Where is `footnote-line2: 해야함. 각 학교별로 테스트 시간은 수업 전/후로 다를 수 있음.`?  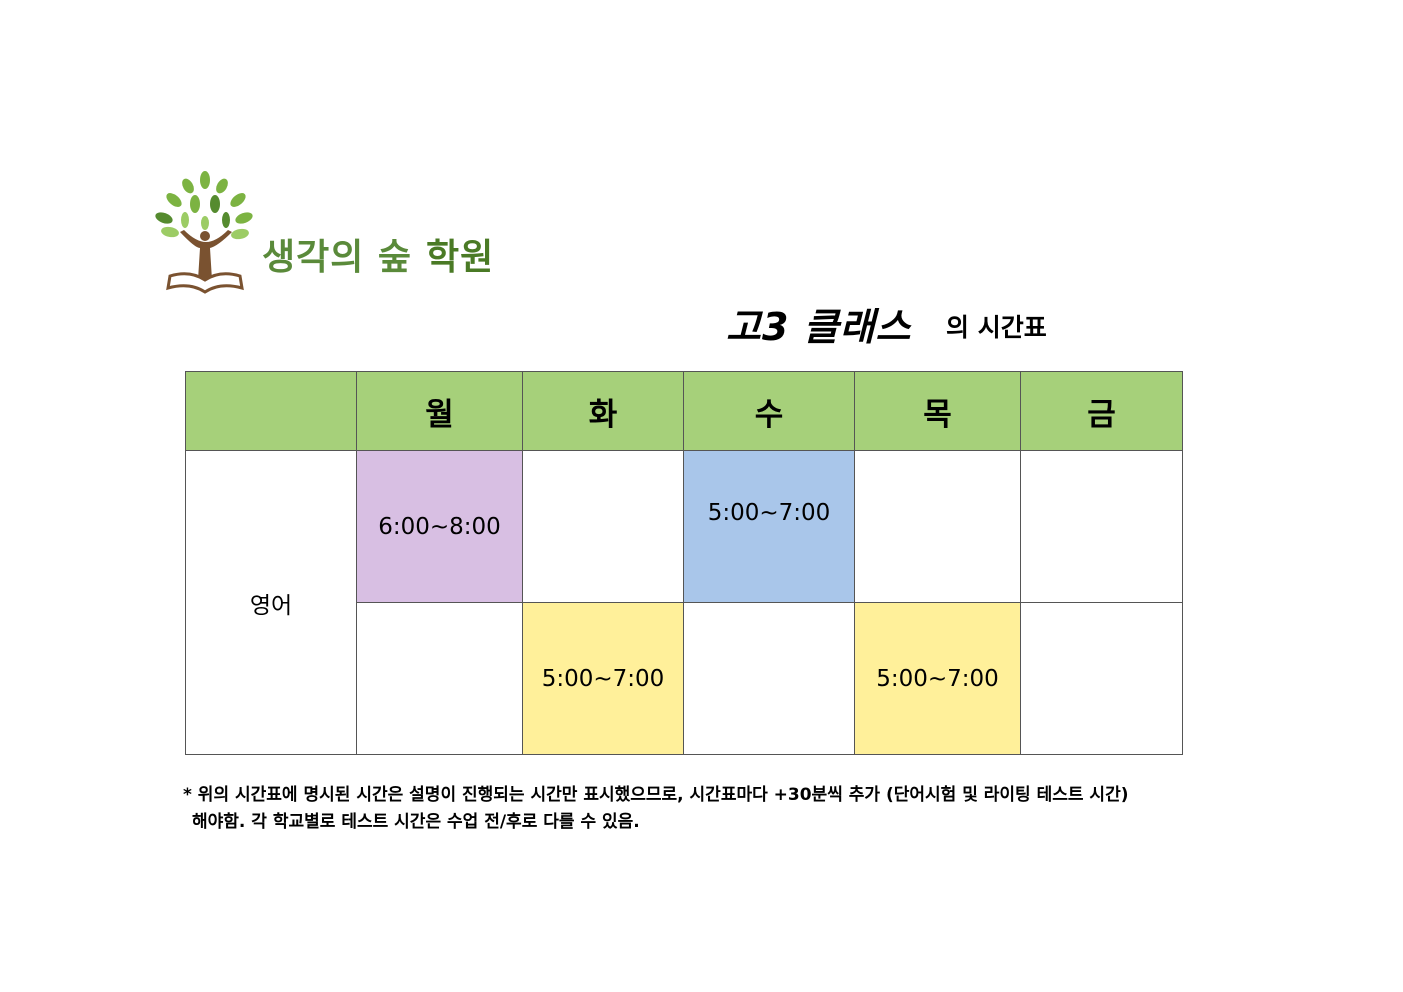 footnote-line2: 해야함. 각 학교별로 테스트 시간은 수업 전/후로 다를 수 있음. is located at coordinates (416, 822).